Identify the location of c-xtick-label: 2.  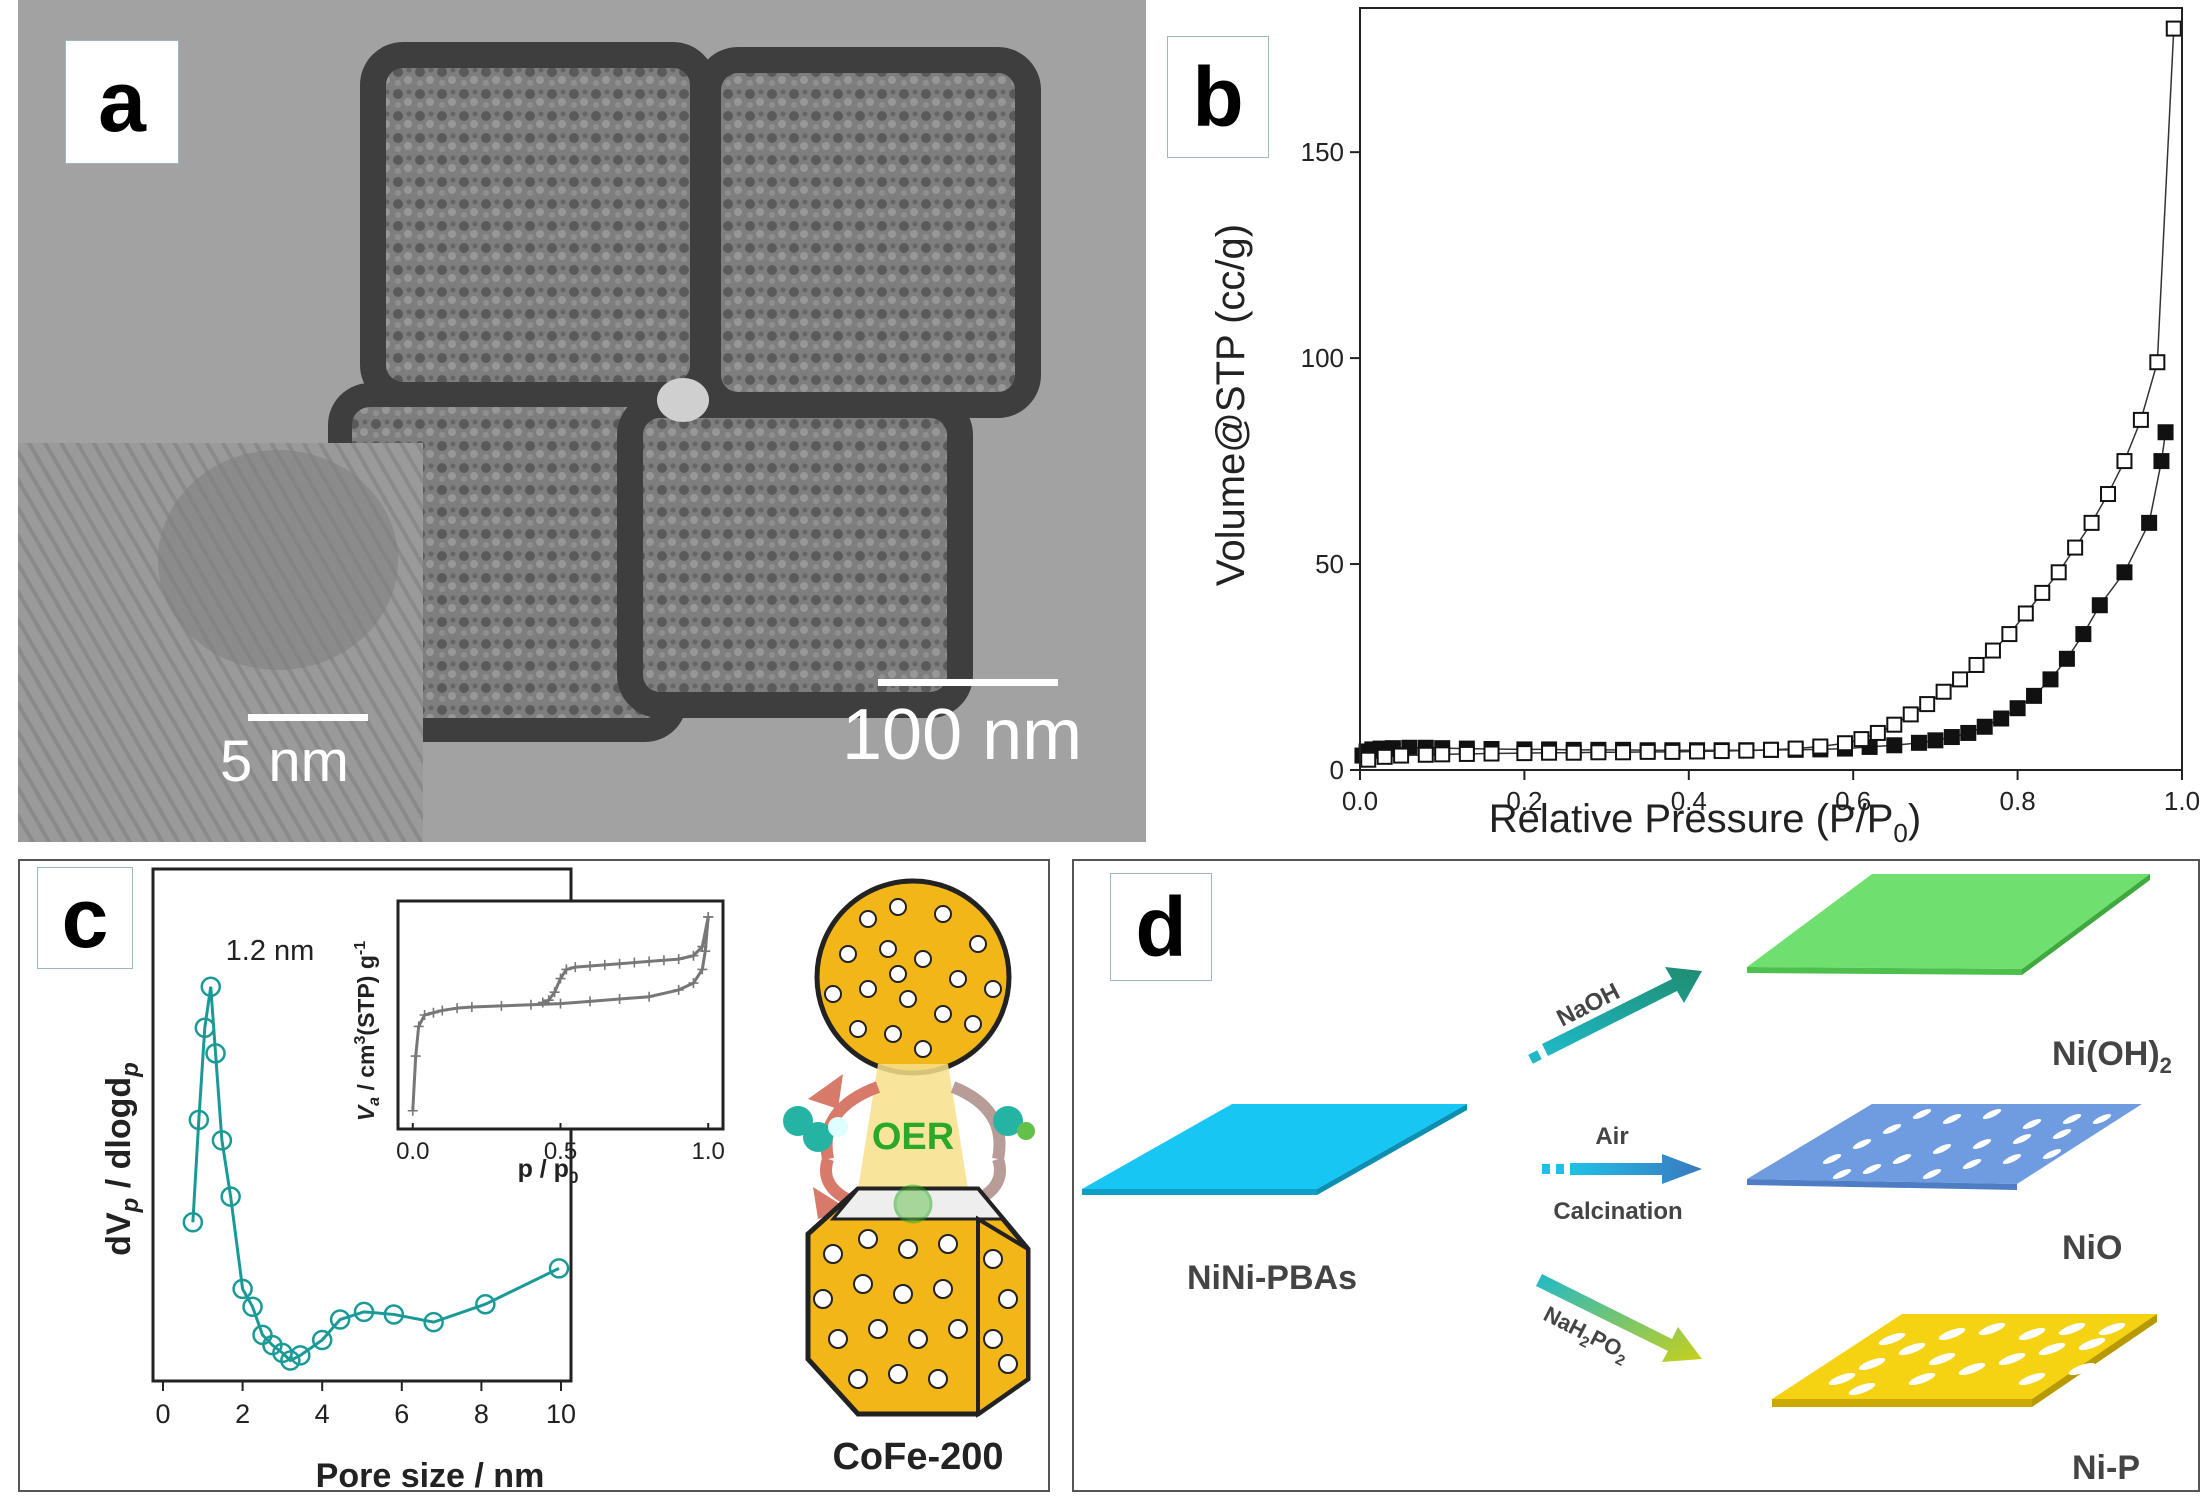
(242, 1414).